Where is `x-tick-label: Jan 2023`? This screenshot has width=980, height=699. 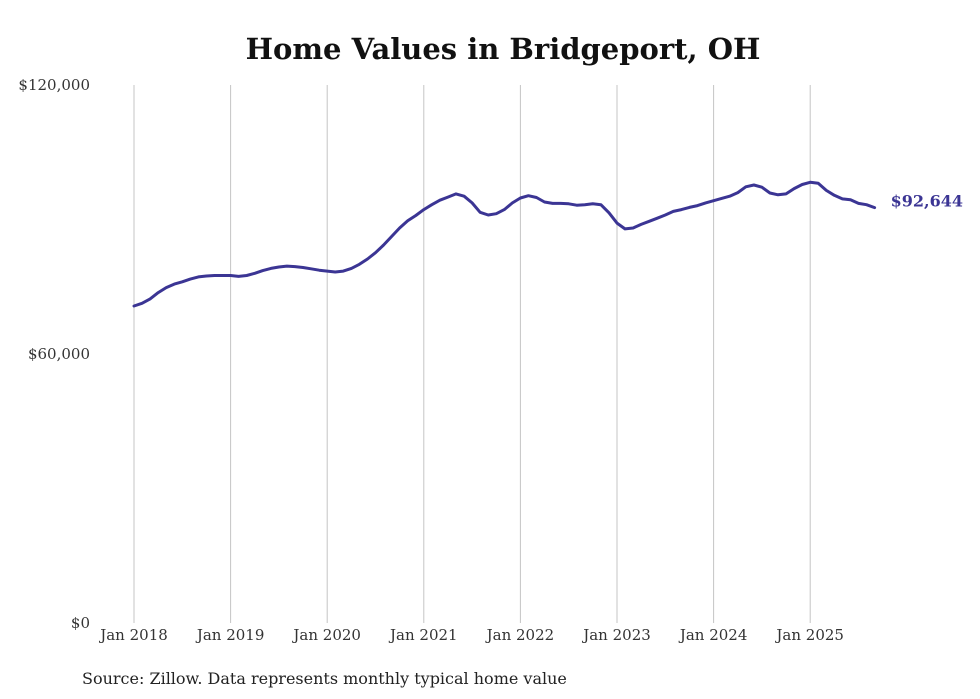
x-tick-label: Jan 2023 is located at coordinates (616, 635).